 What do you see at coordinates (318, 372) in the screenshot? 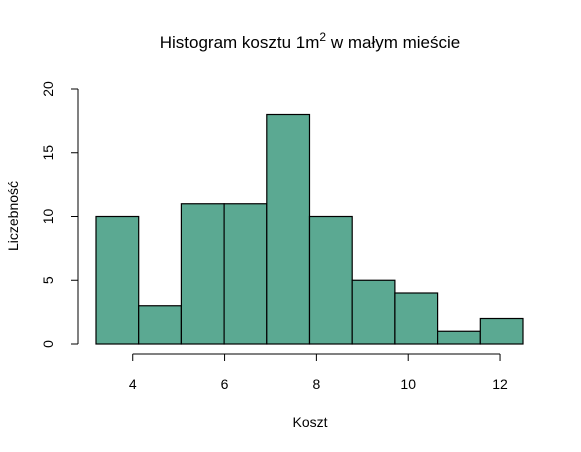
I see `x-axis: 4 6 8 10 12` at bounding box center [318, 372].